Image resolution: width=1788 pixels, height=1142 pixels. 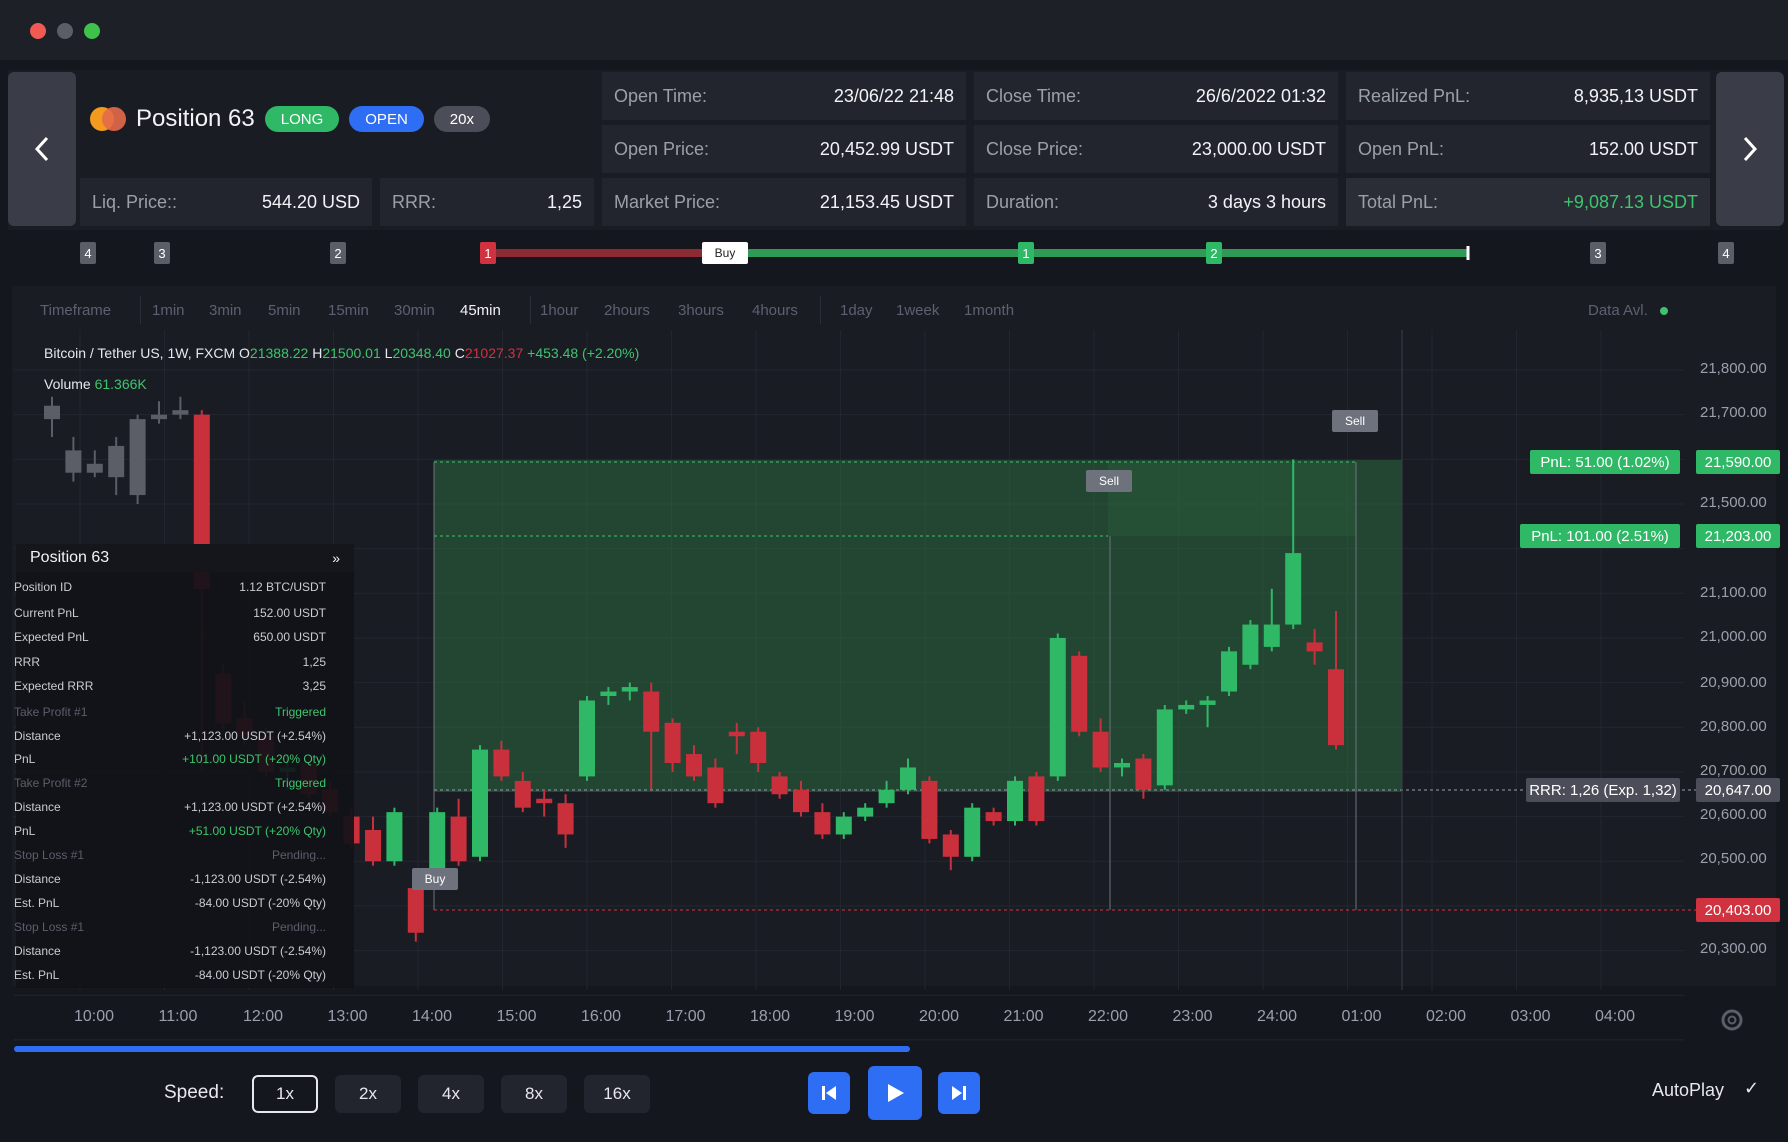 I want to click on volume-legend: Volume 61.366K, so click(x=95, y=384).